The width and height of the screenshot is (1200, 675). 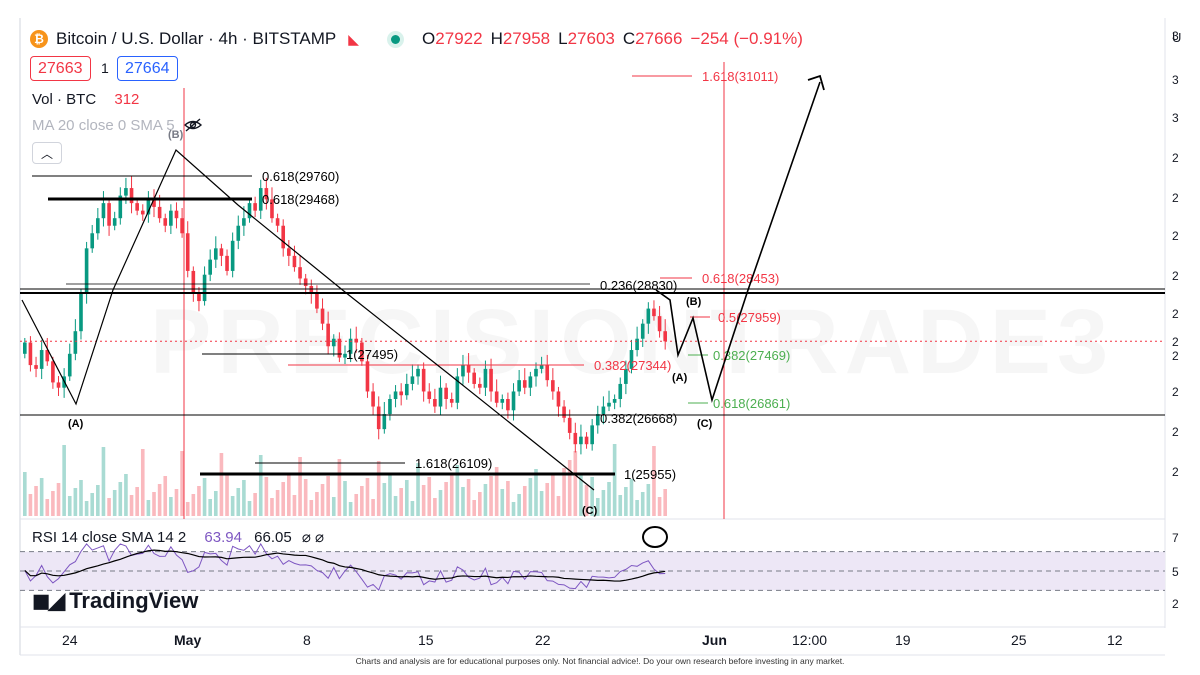 I want to click on buy-price-button: 27664, so click(x=147, y=68).